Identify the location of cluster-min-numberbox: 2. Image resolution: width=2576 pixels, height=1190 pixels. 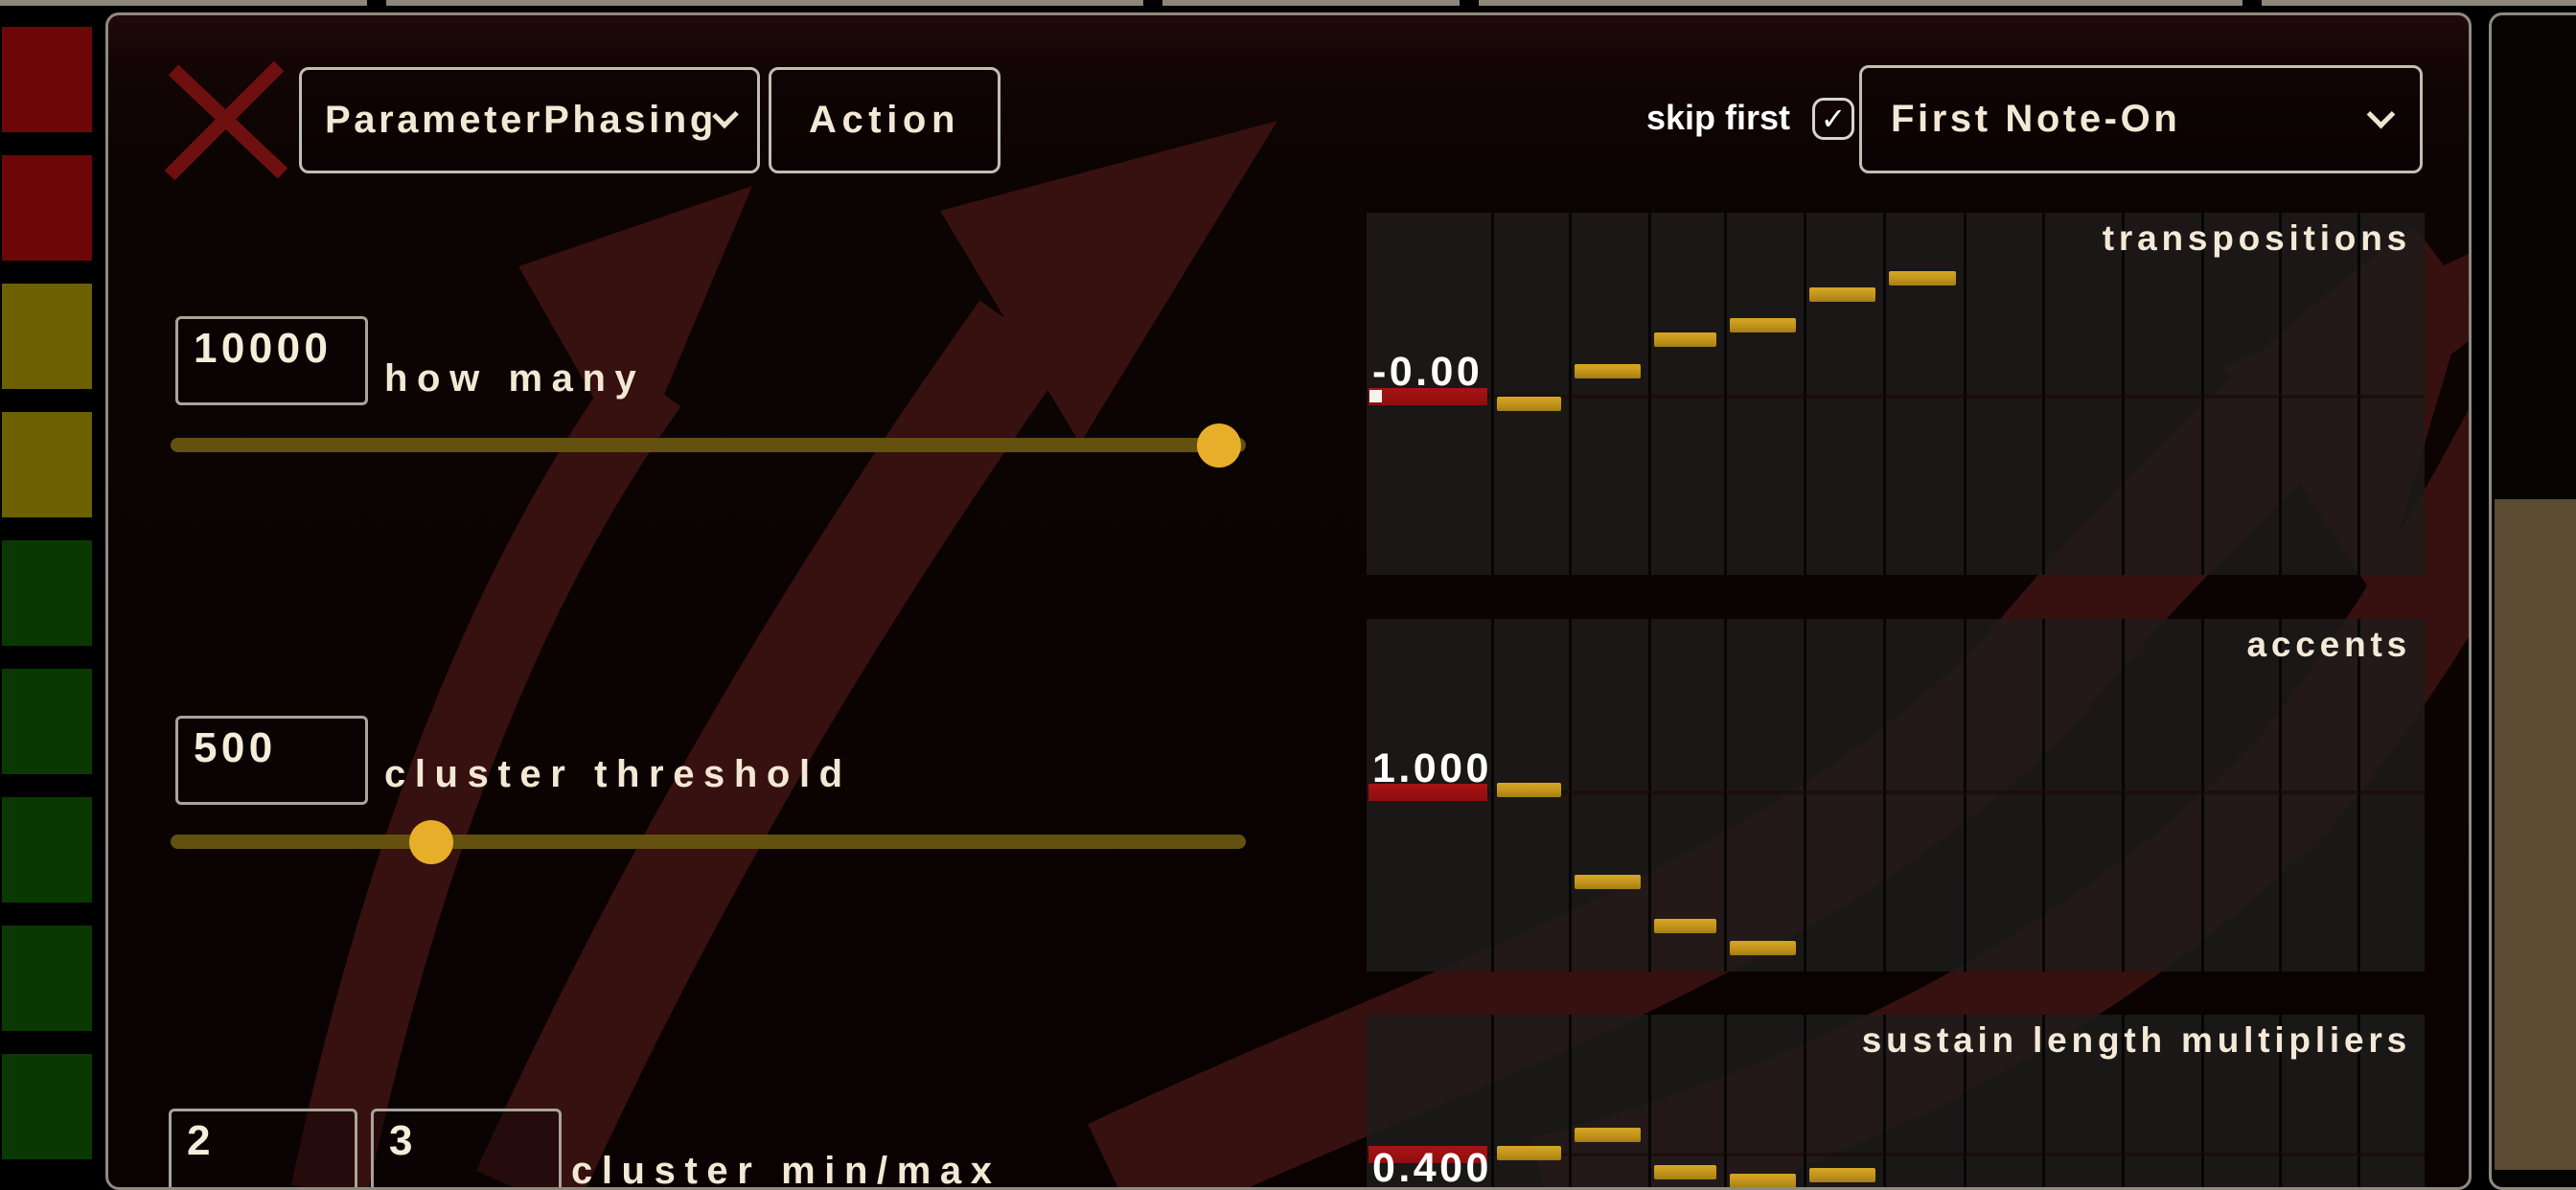
(263, 1148).